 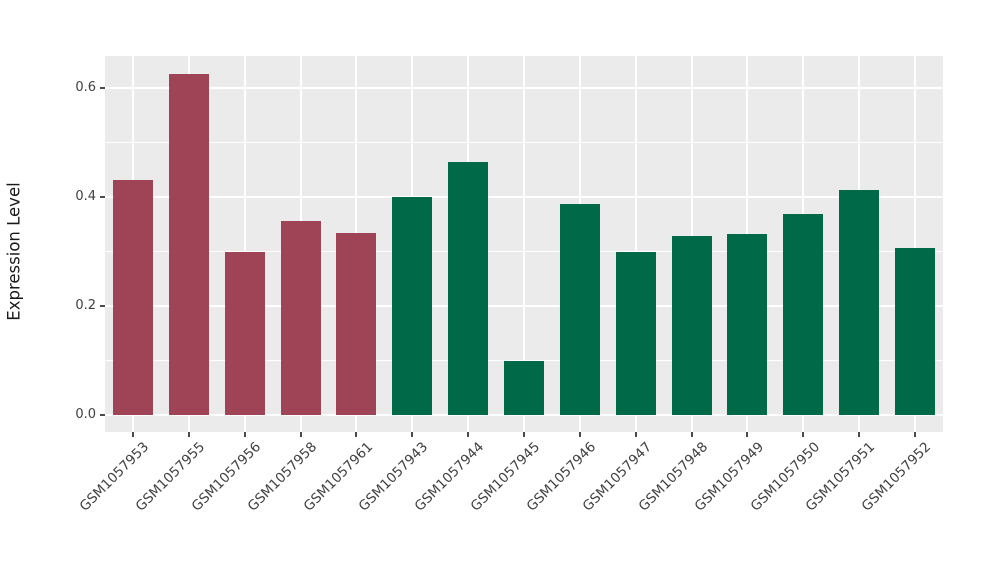 I want to click on bar-GSM1057948, so click(x=691, y=325).